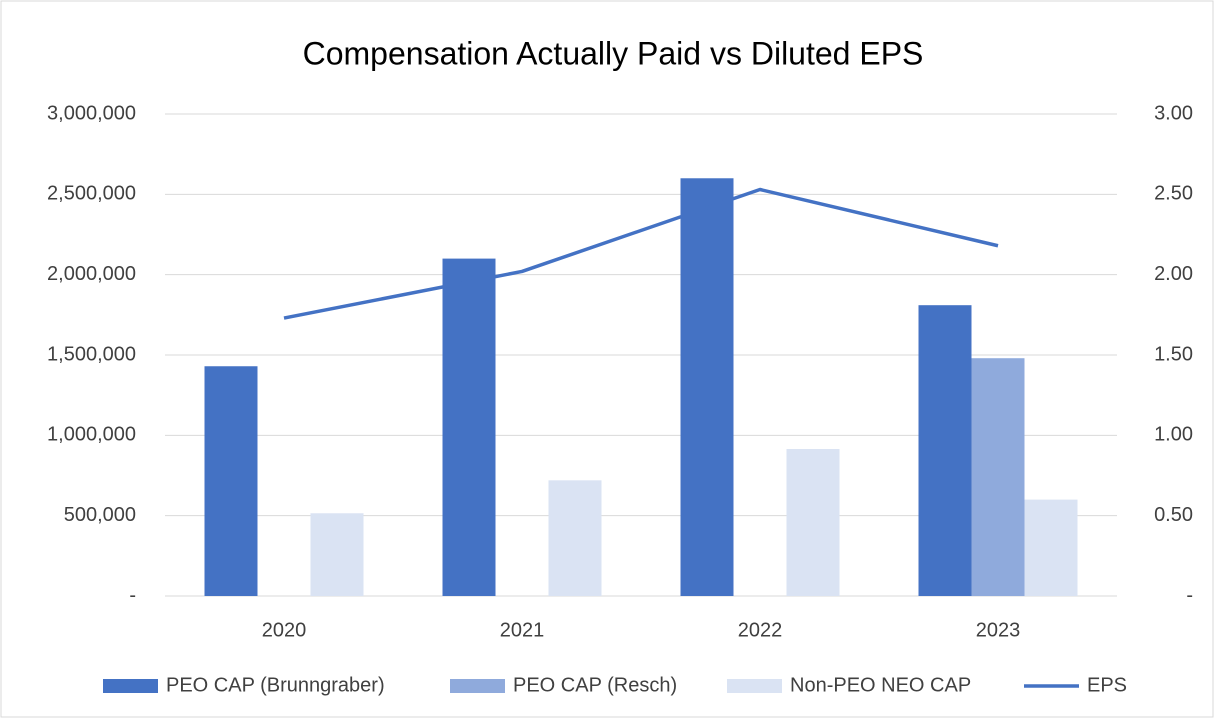  I want to click on y-tick-label: 1,000,000, so click(91, 435).